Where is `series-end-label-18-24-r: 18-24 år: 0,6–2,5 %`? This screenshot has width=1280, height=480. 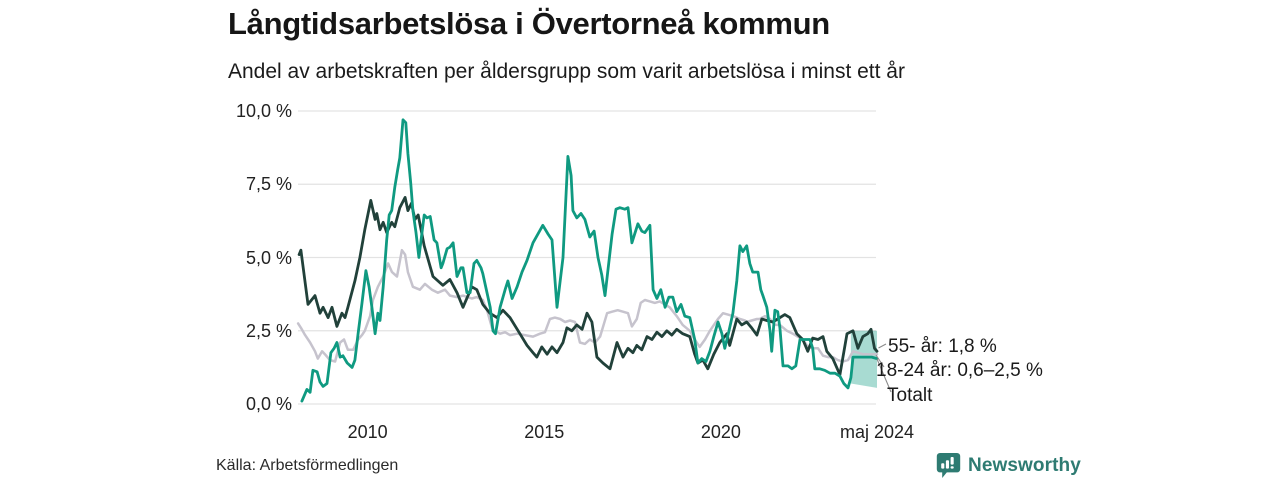 series-end-label-18-24-r: 18-24 år: 0,6–2,5 % is located at coordinates (959, 370).